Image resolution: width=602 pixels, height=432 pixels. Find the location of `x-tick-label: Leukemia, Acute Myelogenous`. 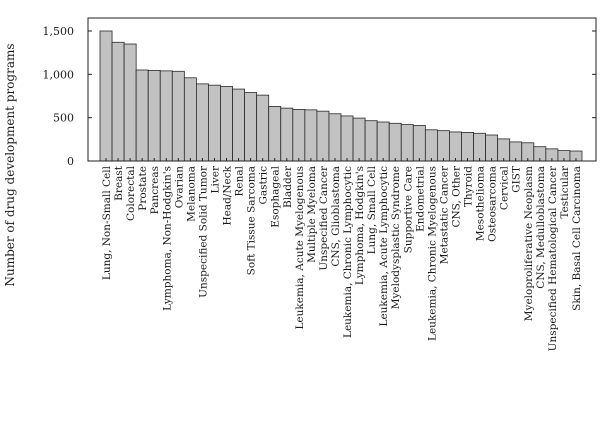

x-tick-label: Leukemia, Acute Myelogenous is located at coordinates (300, 248).